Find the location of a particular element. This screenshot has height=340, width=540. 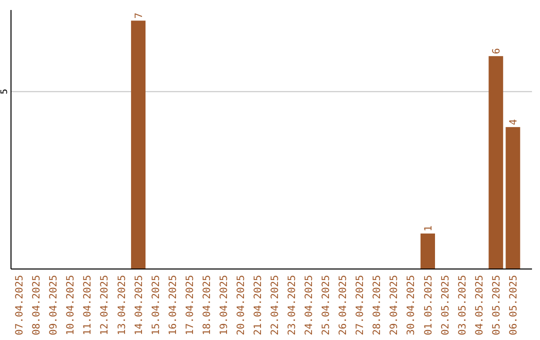

data-label: 7 is located at coordinates (139, 15).